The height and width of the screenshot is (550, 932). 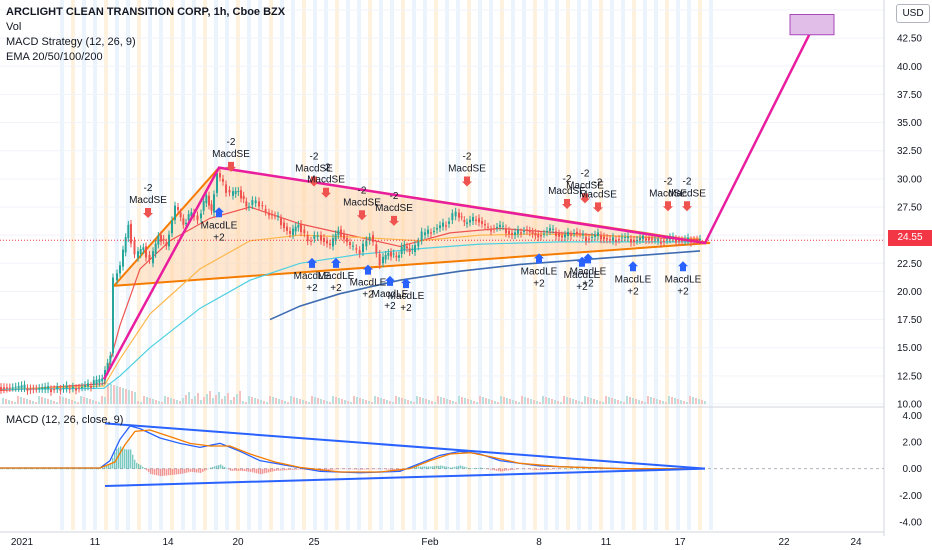 What do you see at coordinates (913, 13) in the screenshot?
I see `currency-button: USD` at bounding box center [913, 13].